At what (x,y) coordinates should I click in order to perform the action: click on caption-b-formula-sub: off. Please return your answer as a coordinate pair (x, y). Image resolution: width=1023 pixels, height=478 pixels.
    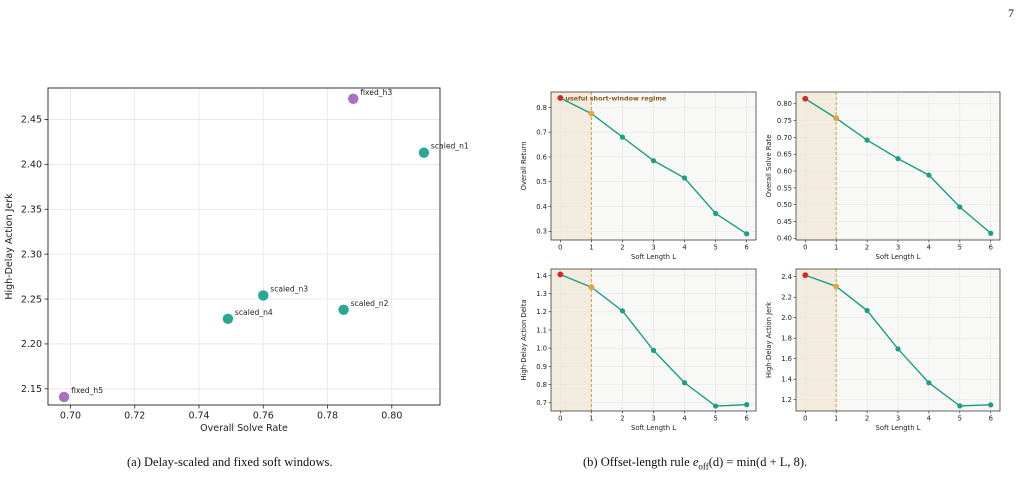
    Looking at the image, I should click on (703, 466).